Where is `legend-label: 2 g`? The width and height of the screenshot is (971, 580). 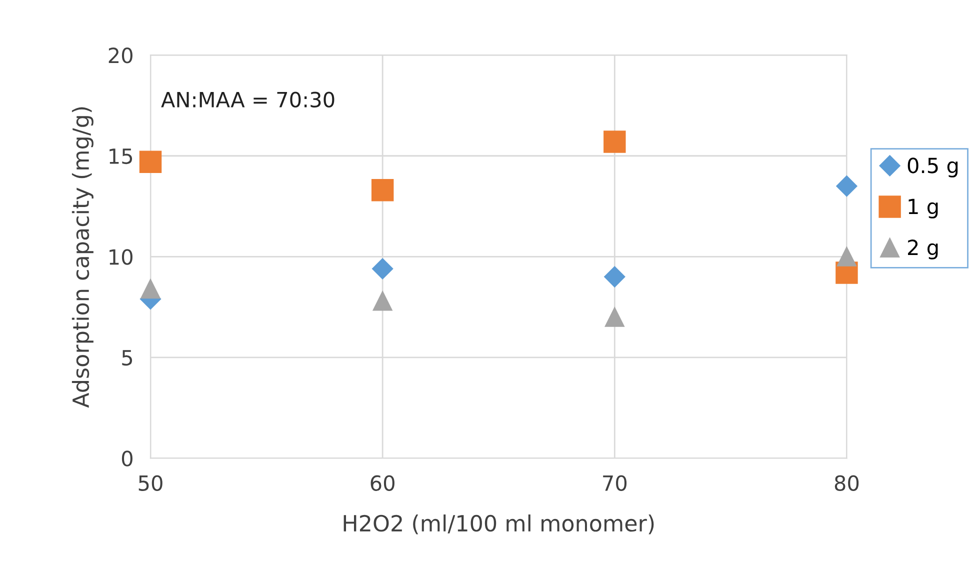
legend-label: 2 g is located at coordinates (923, 250).